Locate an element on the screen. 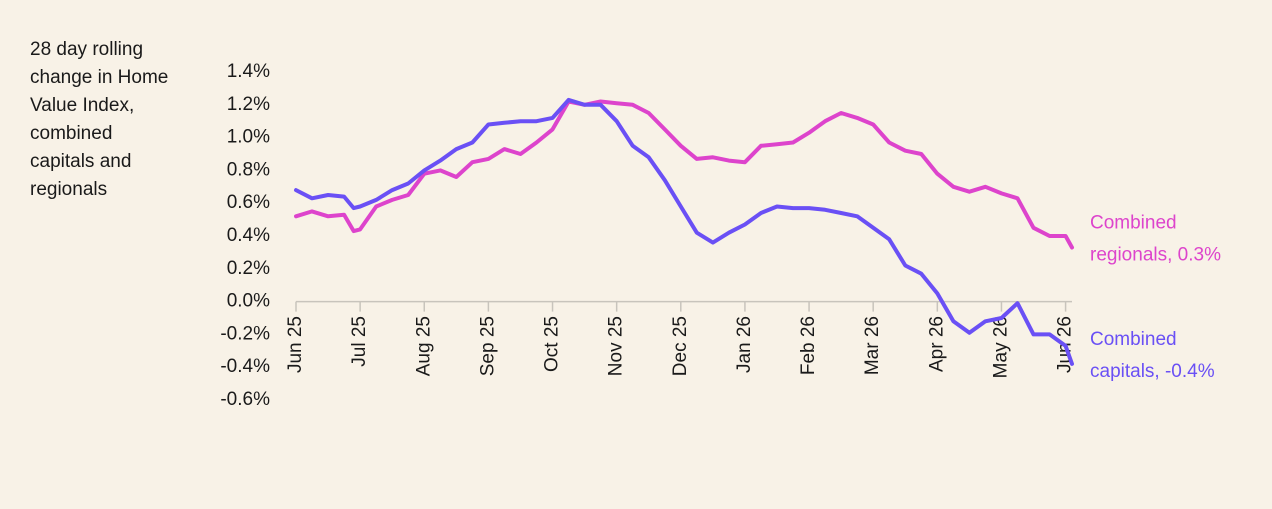  y-tick-label: -0.4% is located at coordinates (245, 366).